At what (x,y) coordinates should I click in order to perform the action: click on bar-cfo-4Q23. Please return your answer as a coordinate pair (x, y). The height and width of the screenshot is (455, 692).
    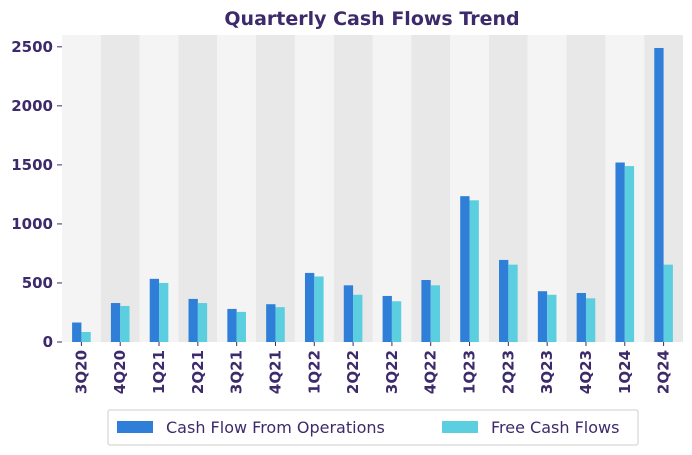
    Looking at the image, I should click on (581, 317).